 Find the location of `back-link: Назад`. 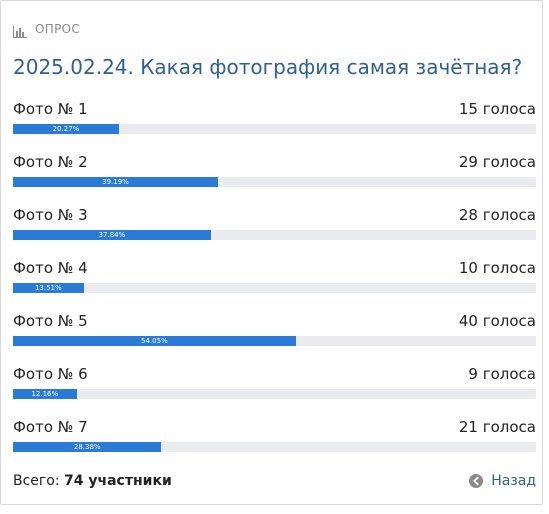

back-link: Назад is located at coordinates (502, 481).